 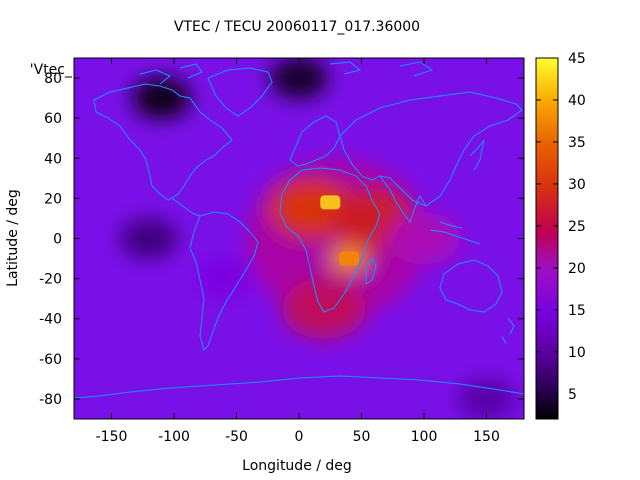 I want to click on coastline-antarctica, so click(x=299, y=387).